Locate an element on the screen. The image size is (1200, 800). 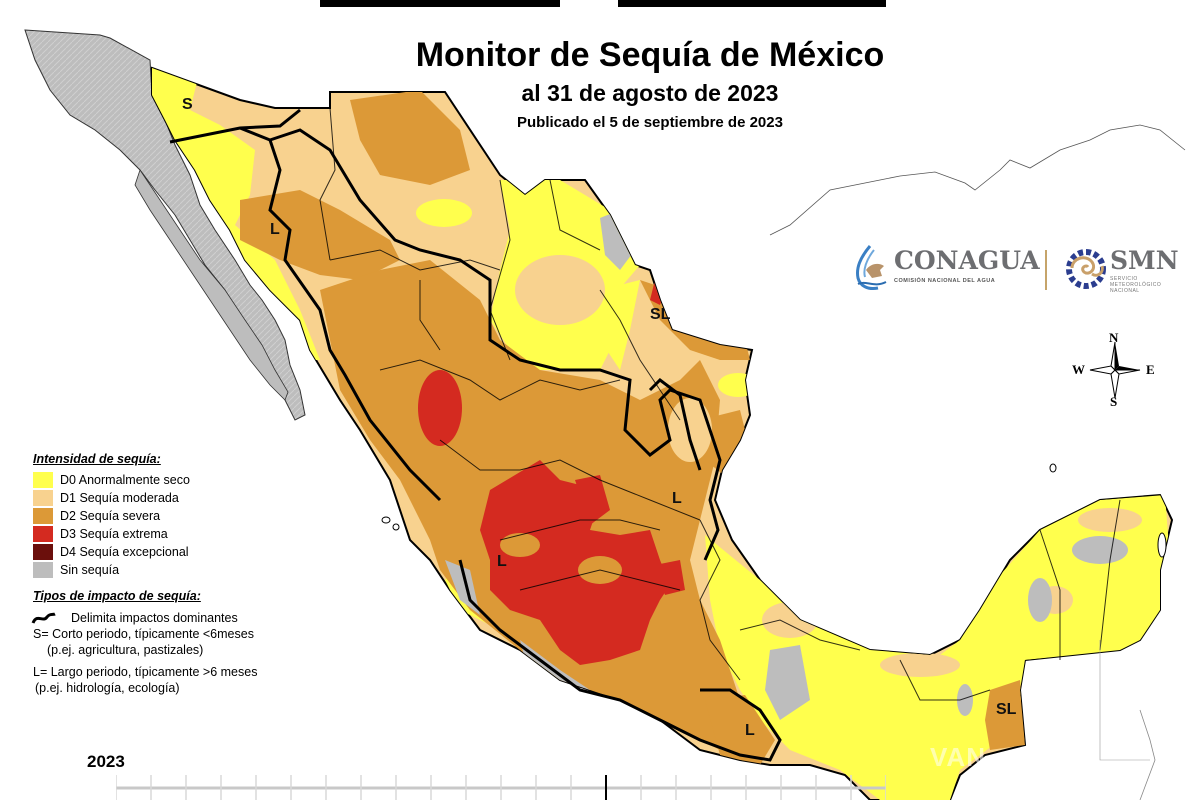
impact-l-example: (p.ej. hidrología, ecología) is located at coordinates (107, 688).